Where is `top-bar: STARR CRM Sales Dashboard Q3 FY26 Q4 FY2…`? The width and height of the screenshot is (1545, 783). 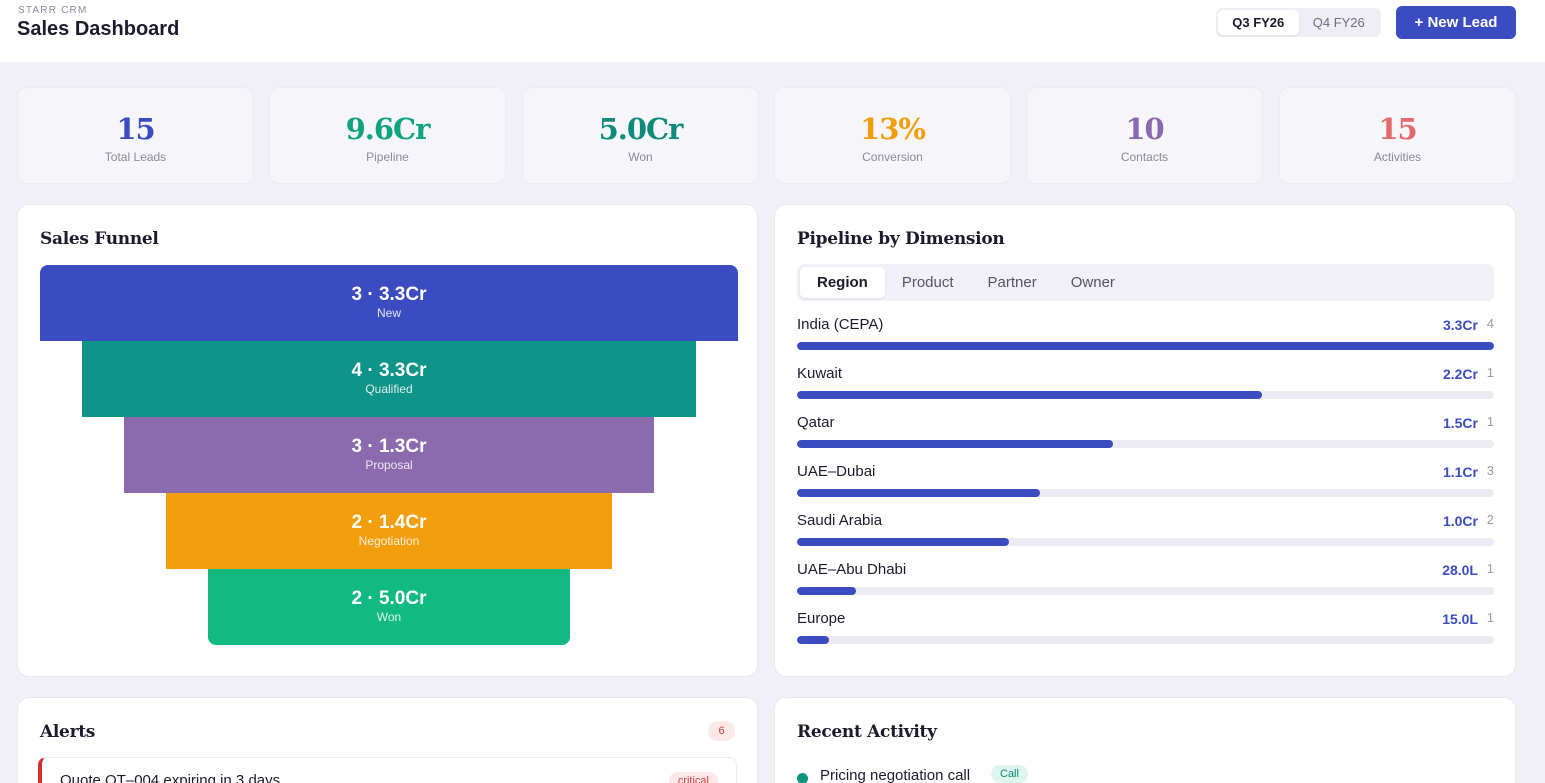 top-bar: STARR CRM Sales Dashboard Q3 FY26 Q4 FY2… is located at coordinates (772, 31).